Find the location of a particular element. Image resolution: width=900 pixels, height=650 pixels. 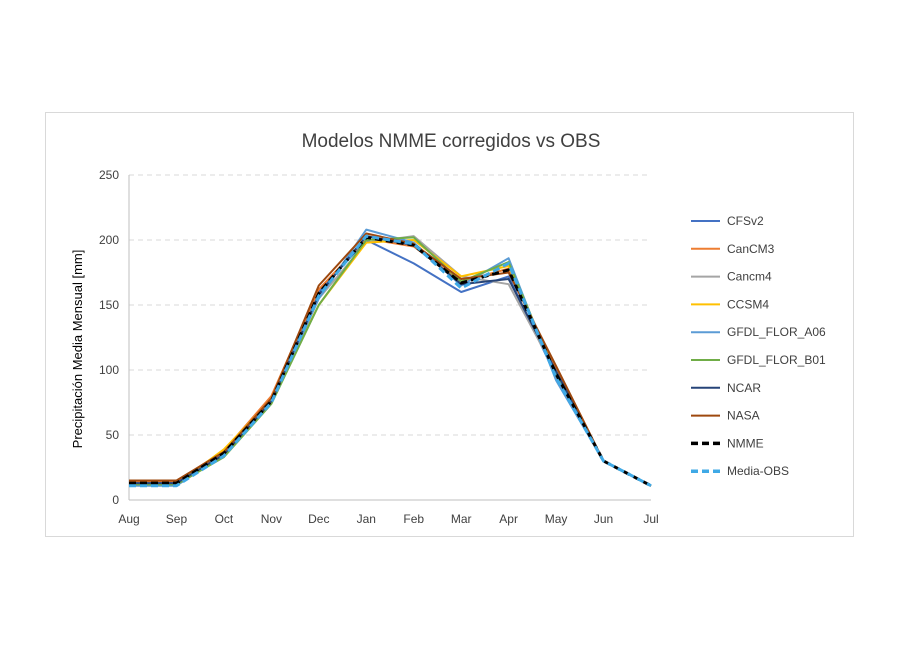

x-tick-label: Nov is located at coordinates (271, 519).